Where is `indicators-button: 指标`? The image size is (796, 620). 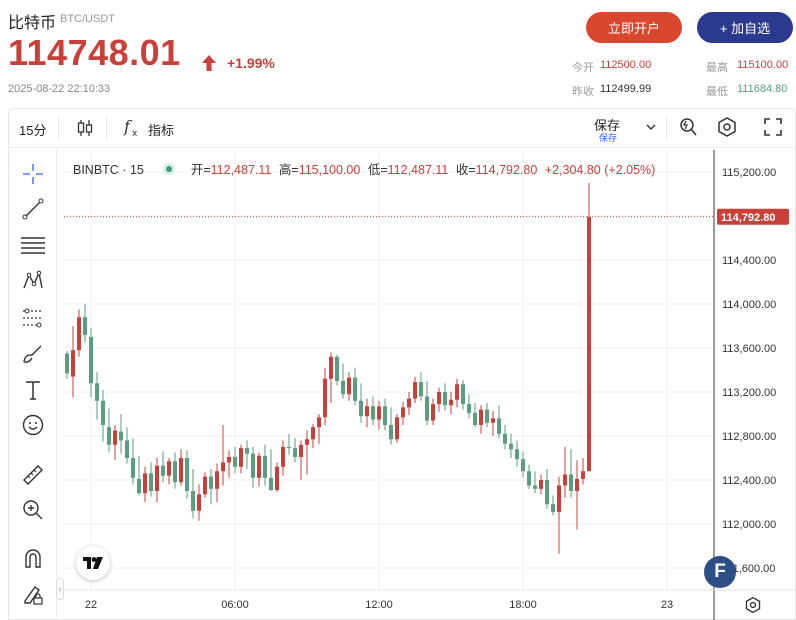
indicators-button: 指标 is located at coordinates (161, 130).